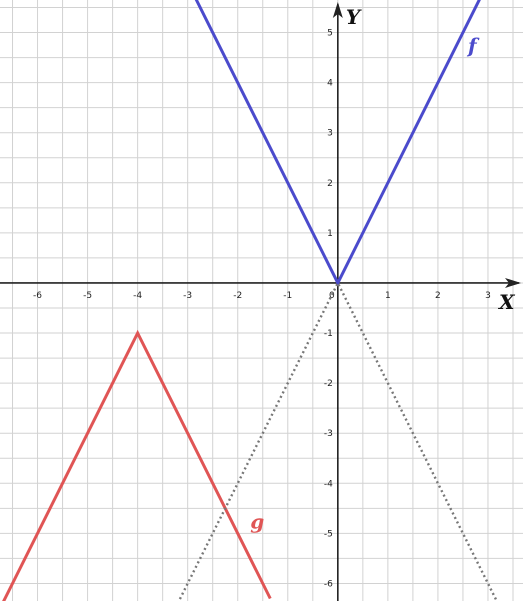 The width and height of the screenshot is (523, 601). What do you see at coordinates (330, 184) in the screenshot?
I see `y-tick-label: 2` at bounding box center [330, 184].